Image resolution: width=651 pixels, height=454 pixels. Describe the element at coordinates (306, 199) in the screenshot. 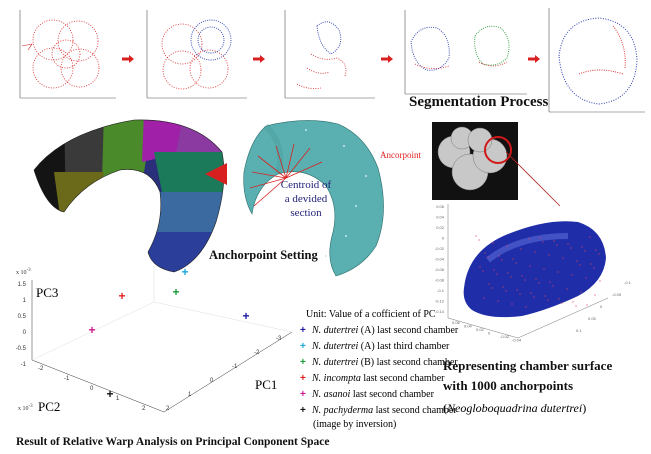

I see `centroid-label: Centroid of a devided section` at that location.